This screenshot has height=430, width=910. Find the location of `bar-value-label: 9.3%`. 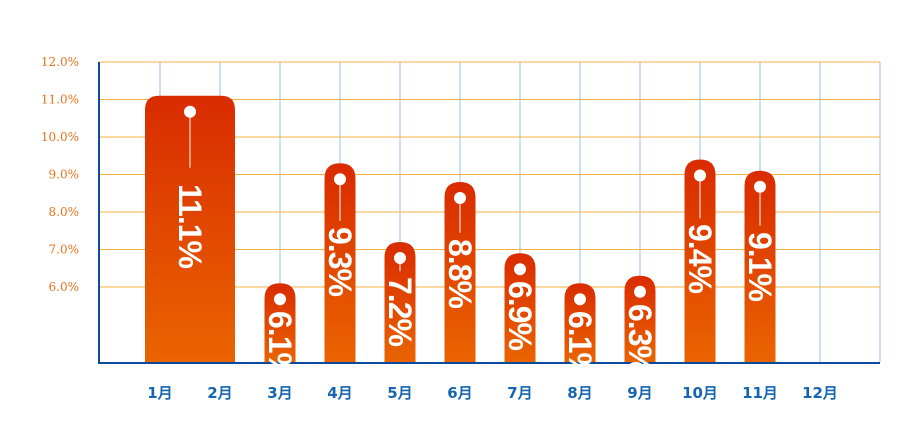

bar-value-label: 9.3% is located at coordinates (340, 261).